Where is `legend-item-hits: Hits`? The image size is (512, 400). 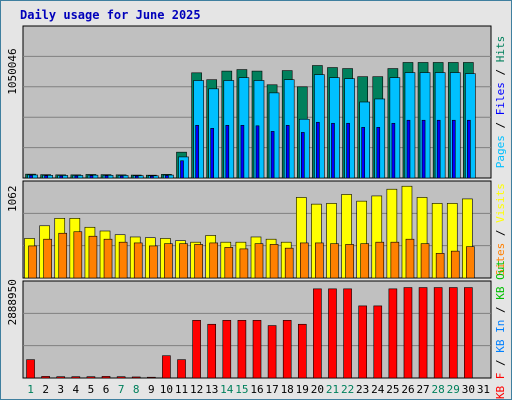 legend-item-hits: Hits is located at coordinates (500, 49).